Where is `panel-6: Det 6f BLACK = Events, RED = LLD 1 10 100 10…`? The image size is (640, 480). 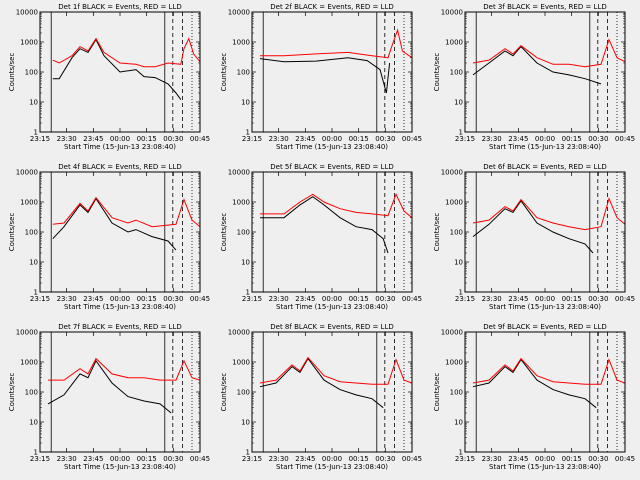 panel-6: Det 6f BLACK = Events, RED = LLD 1 10 100 10… is located at coordinates (534, 237).